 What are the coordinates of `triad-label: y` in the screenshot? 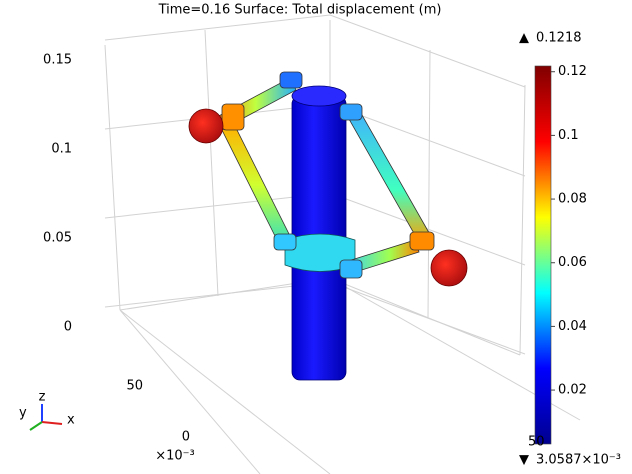 It's located at (23, 413).